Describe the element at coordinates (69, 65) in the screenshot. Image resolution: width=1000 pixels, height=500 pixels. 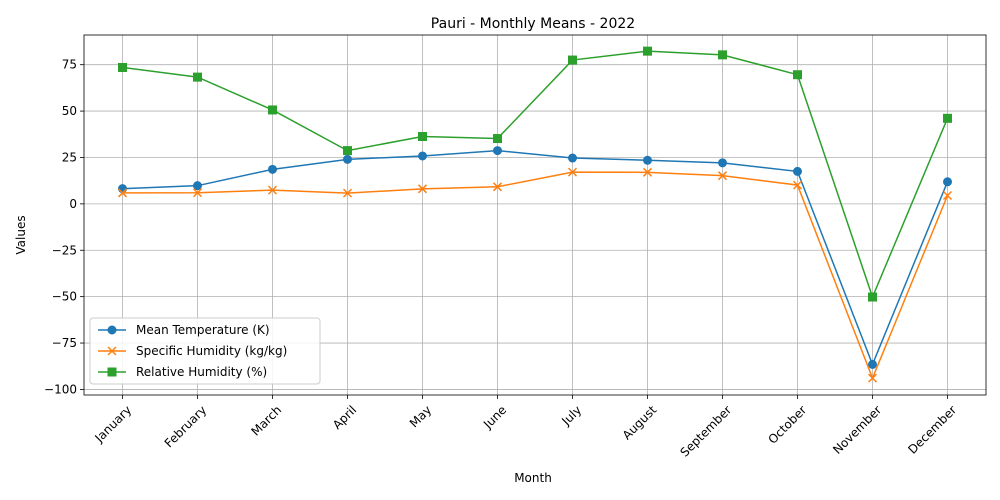
I see `y-tick-label: 75` at that location.